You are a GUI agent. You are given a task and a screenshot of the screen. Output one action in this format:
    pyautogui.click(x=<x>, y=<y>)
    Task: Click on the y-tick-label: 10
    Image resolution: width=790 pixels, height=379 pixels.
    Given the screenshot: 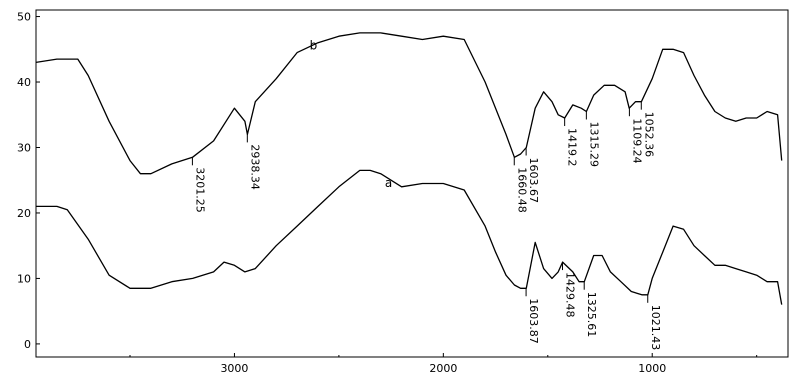 What is the action you would take?
    pyautogui.click(x=24, y=278)
    